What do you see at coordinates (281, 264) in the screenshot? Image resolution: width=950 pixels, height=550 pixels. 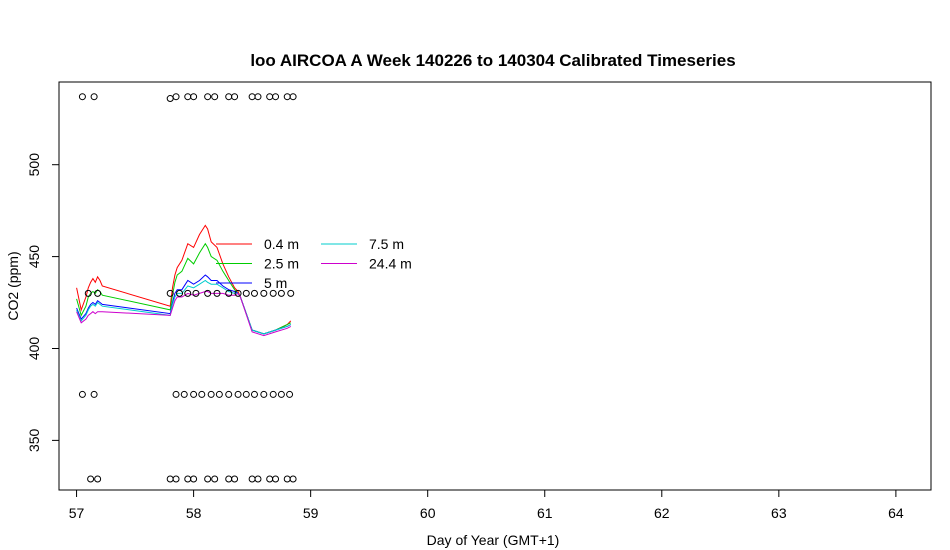 I see `legend-label: 2.5 m` at bounding box center [281, 264].